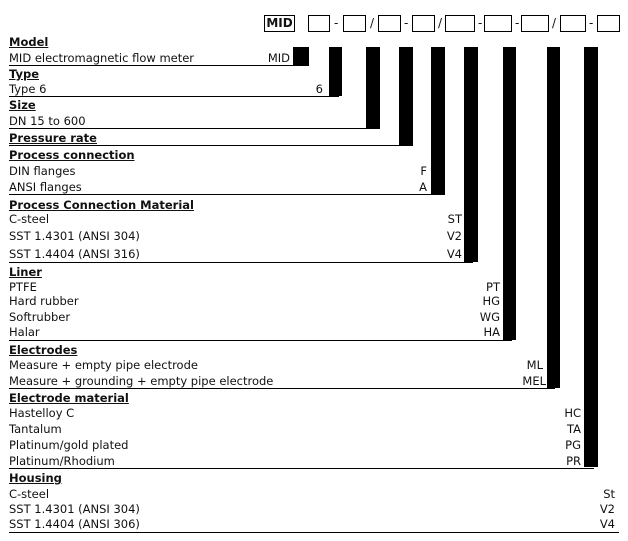 The width and height of the screenshot is (628, 541). I want to click on section-heading-housing: Housing, so click(35, 478).